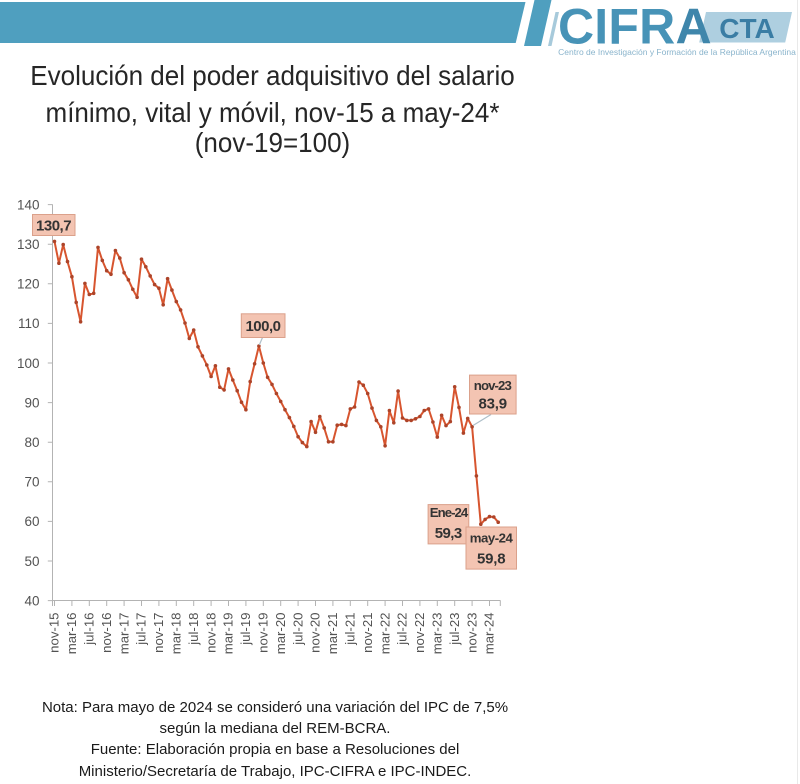  I want to click on svg-text: jul-20, so click(297, 629).